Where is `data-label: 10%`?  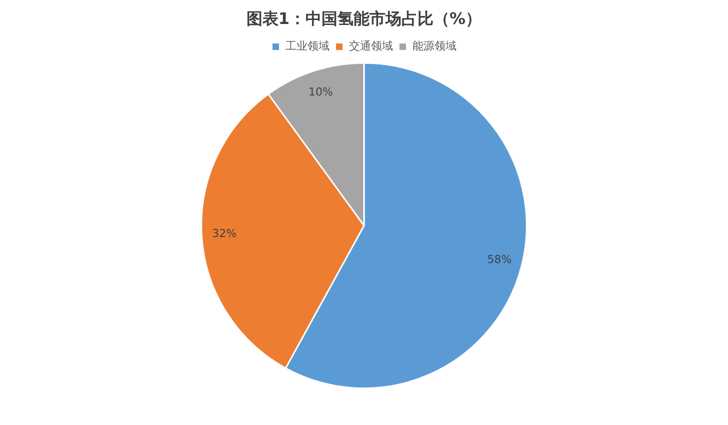 data-label: 10% is located at coordinates (320, 91).